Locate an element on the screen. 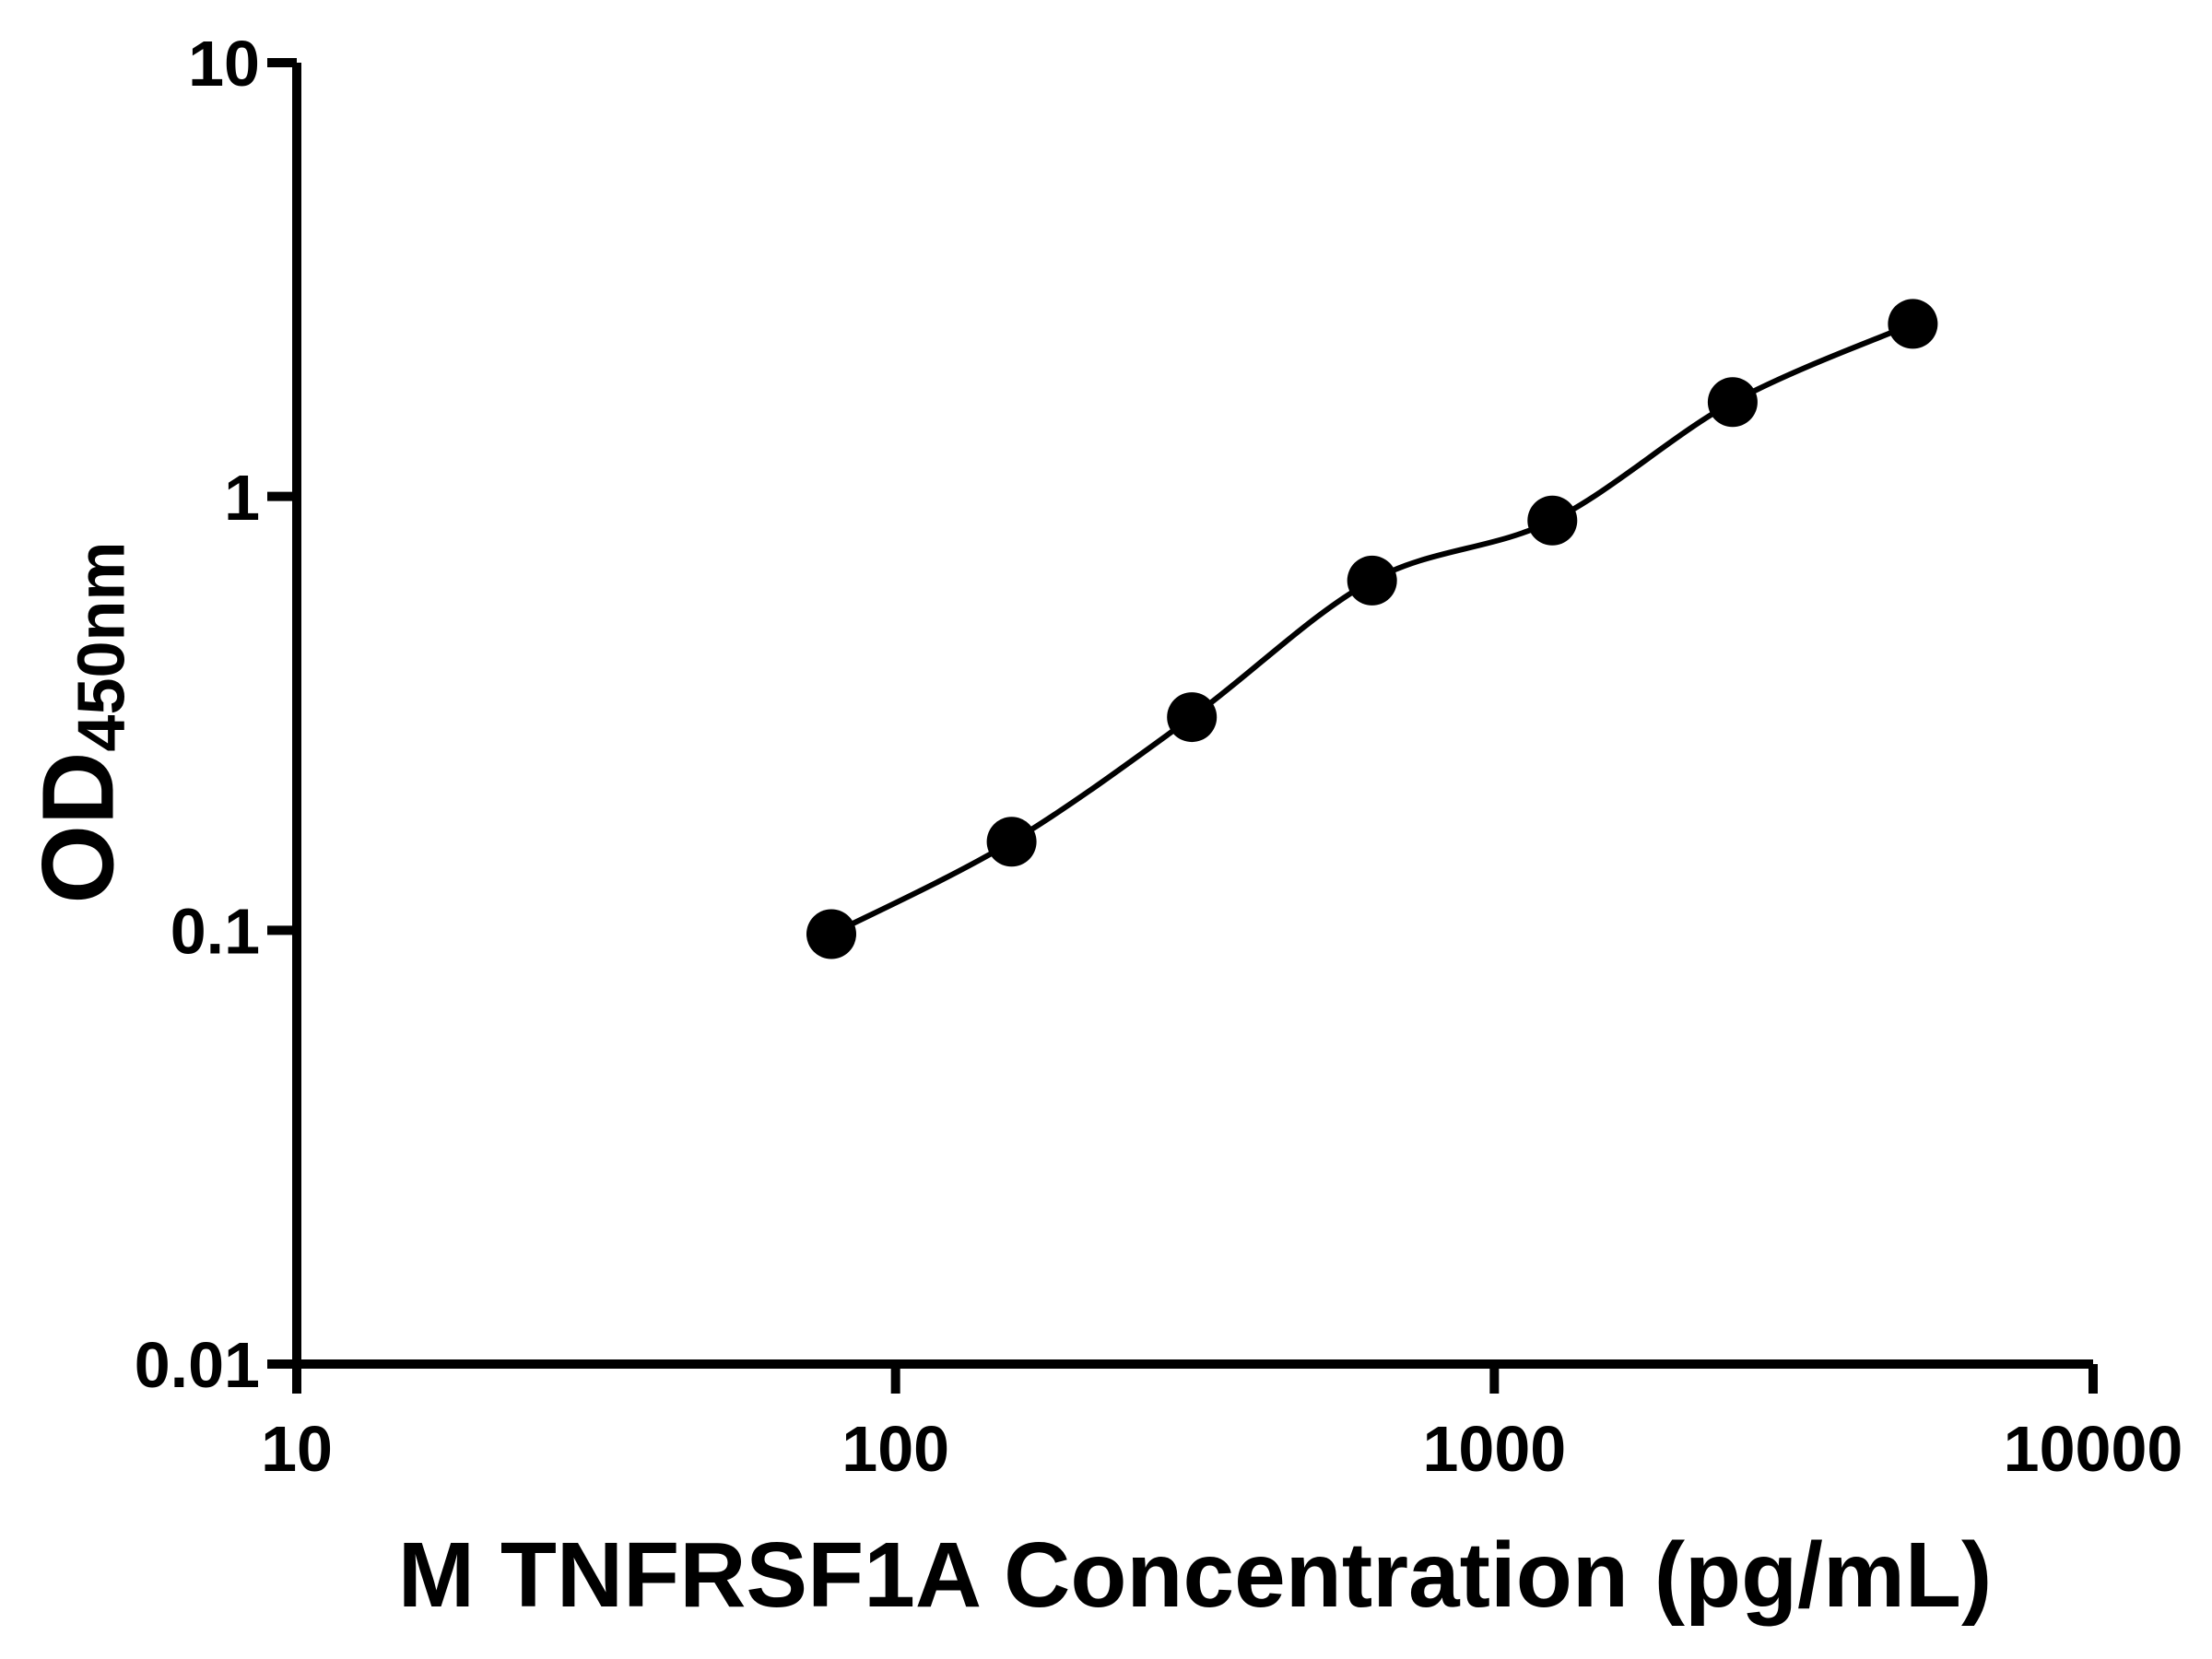 The width and height of the screenshot is (2212, 1659). x-tick-label: 10 is located at coordinates (297, 1449).